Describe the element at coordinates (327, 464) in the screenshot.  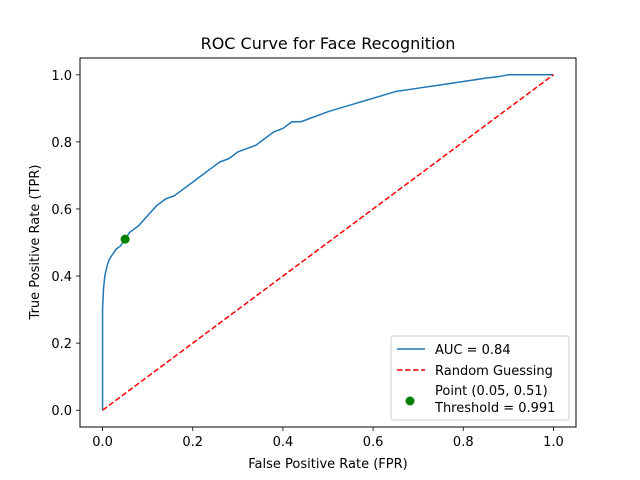
I see `x-axis-label: False Positive Rate (FPR)` at that location.